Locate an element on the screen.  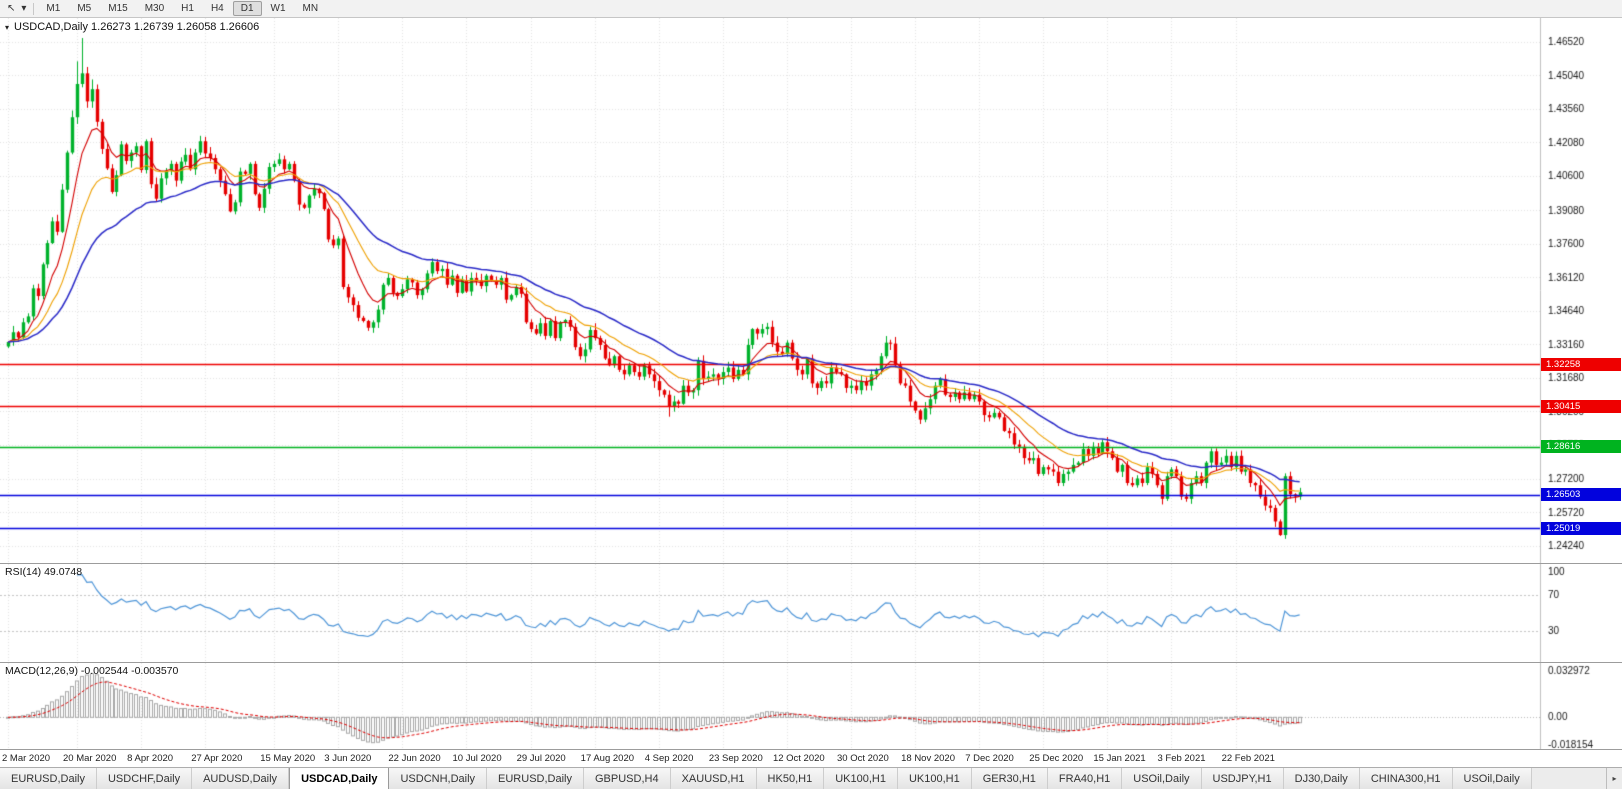
chart-tab-audusd-daily: AUDUSD,Daily is located at coordinates (241, 778).